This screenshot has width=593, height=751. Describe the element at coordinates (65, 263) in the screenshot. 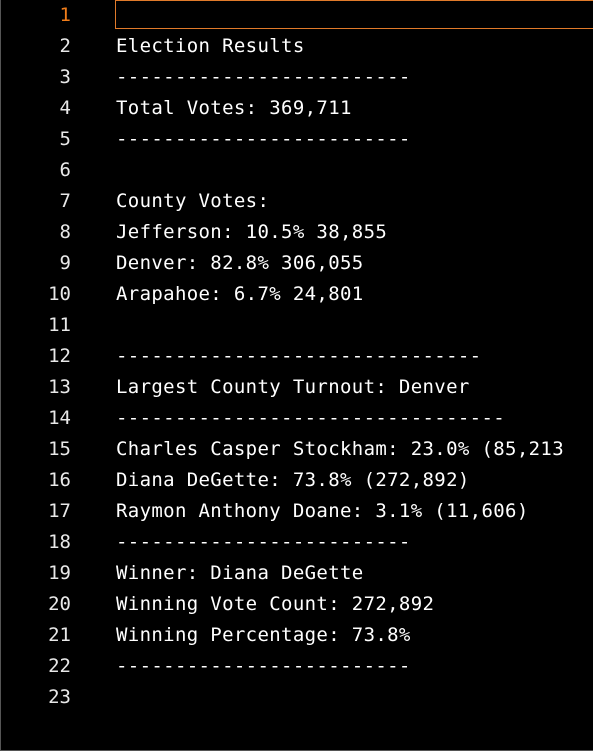

I see `line-number: 9` at that location.